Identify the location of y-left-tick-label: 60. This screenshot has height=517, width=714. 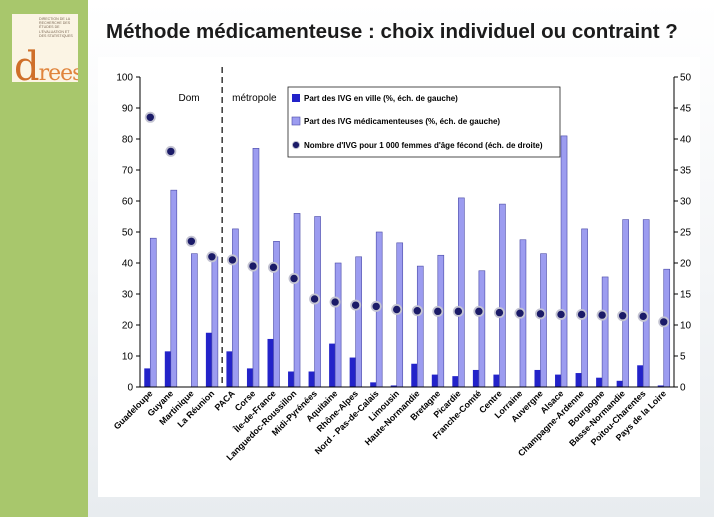
(128, 202).